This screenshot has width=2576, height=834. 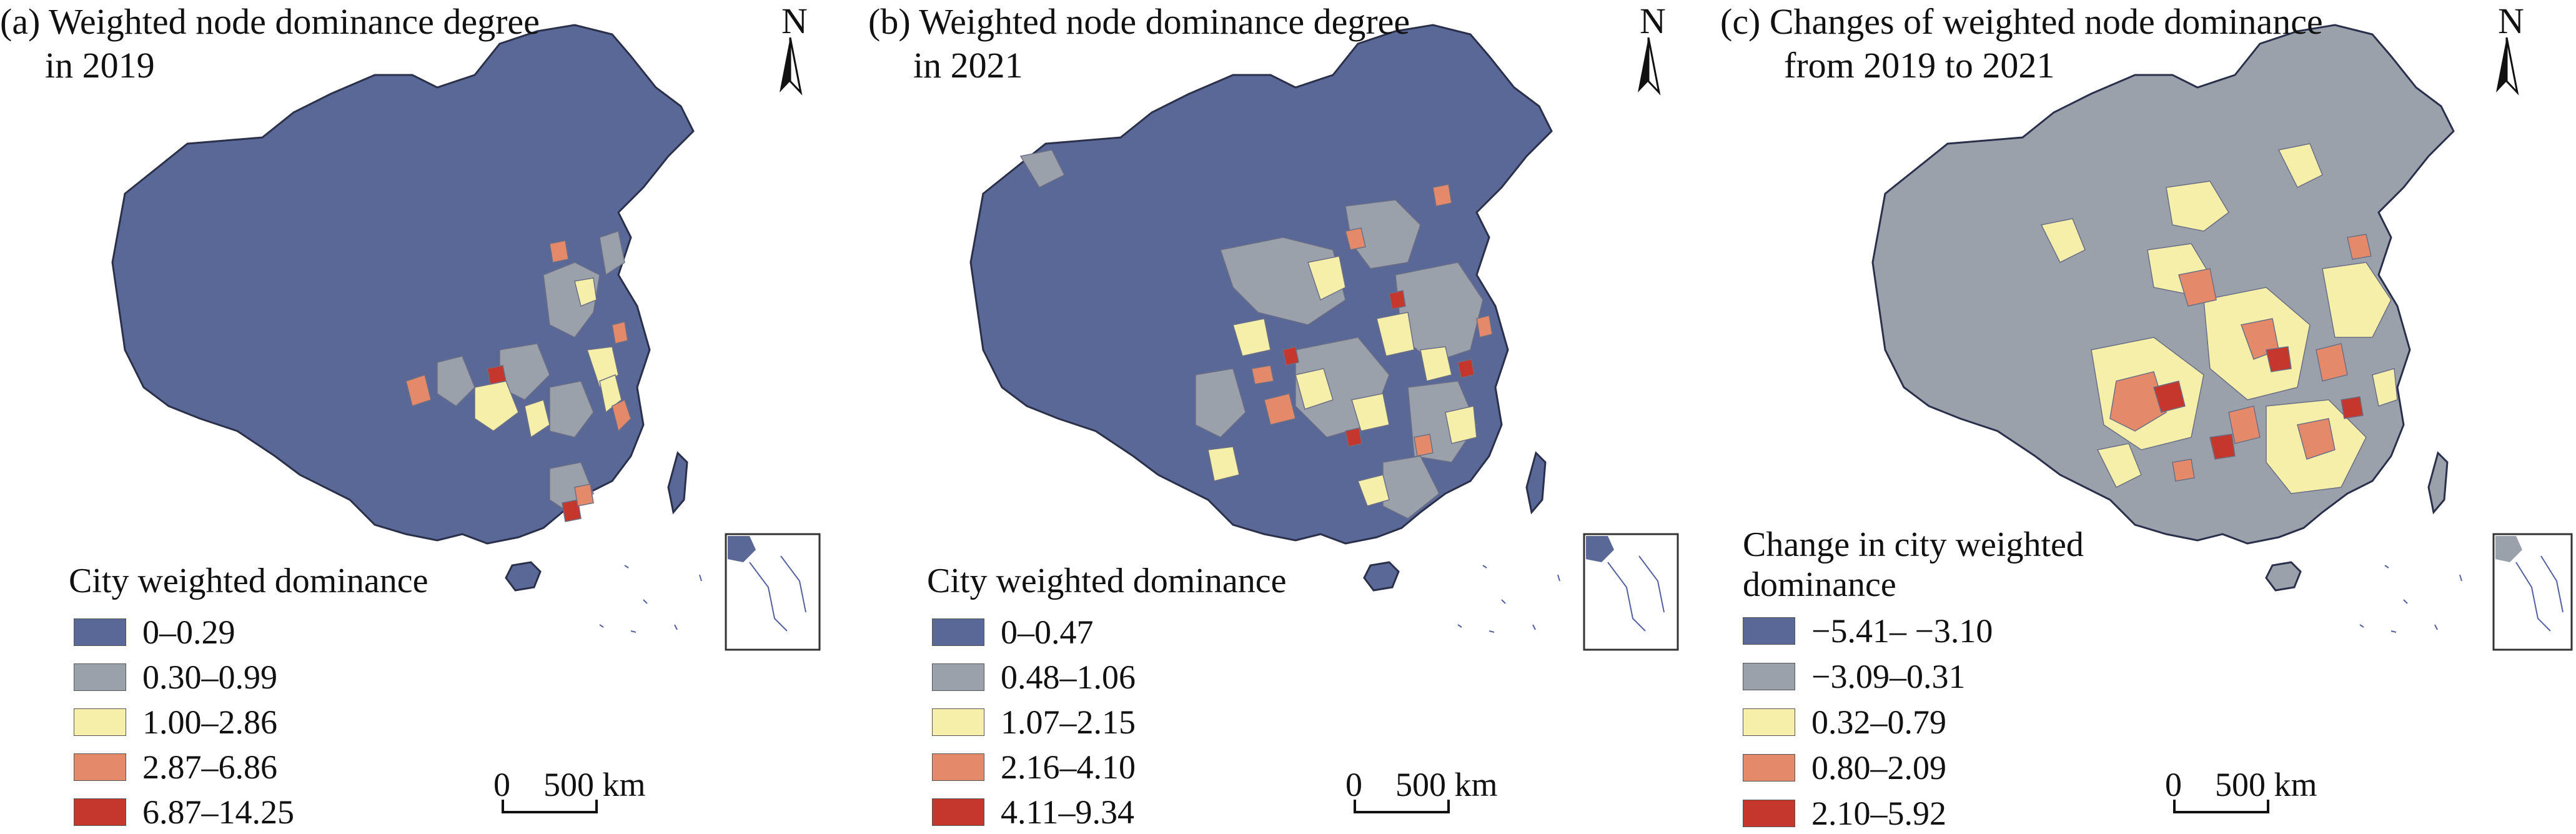 I want to click on legend-label: 2.16–4.10, so click(x=1068, y=767).